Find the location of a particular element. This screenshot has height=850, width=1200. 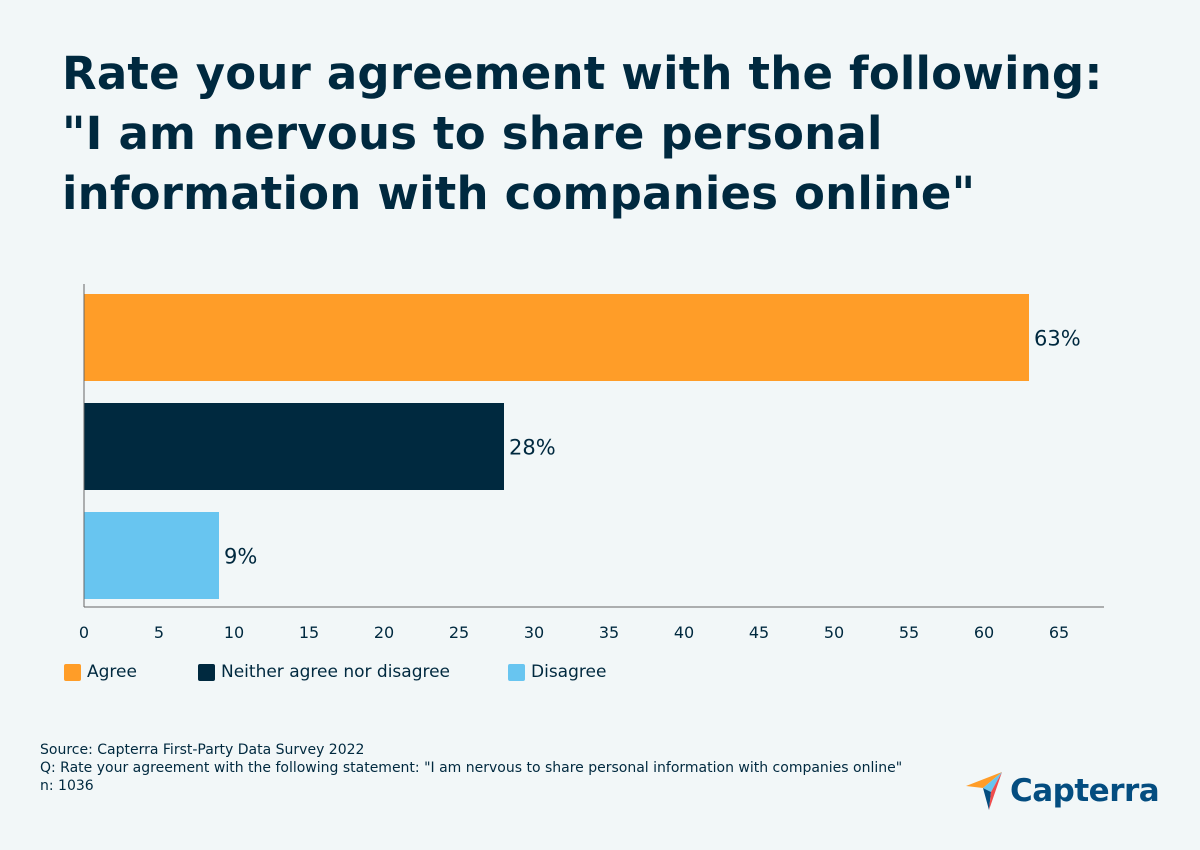

x-tick-label: 25 is located at coordinates (459, 632).